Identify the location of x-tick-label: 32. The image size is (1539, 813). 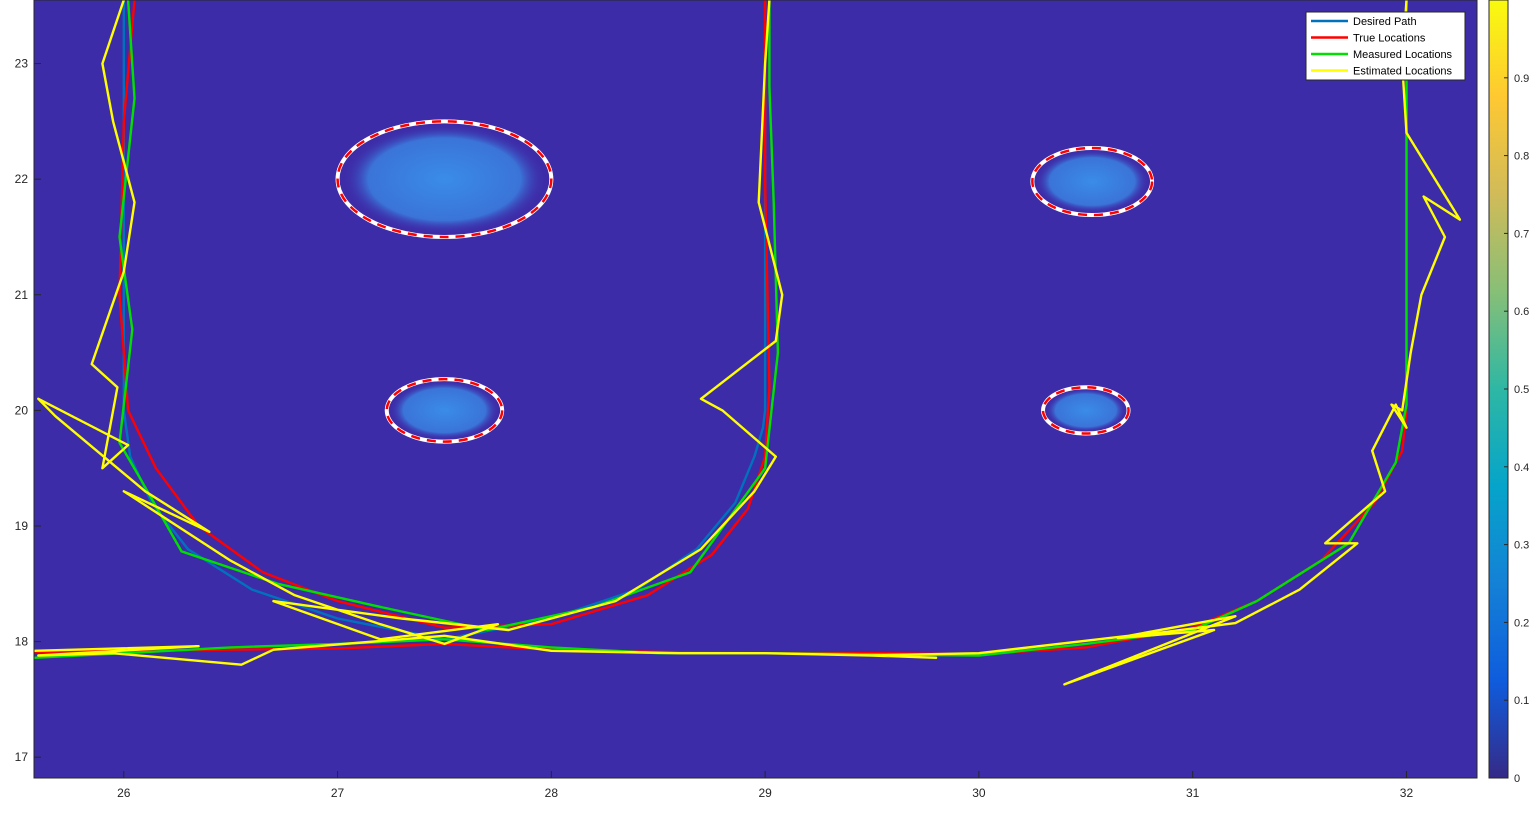
(1407, 793).